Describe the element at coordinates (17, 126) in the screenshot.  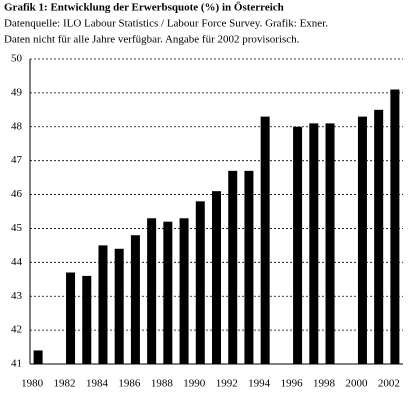
I see `y-tick-label: 48` at that location.